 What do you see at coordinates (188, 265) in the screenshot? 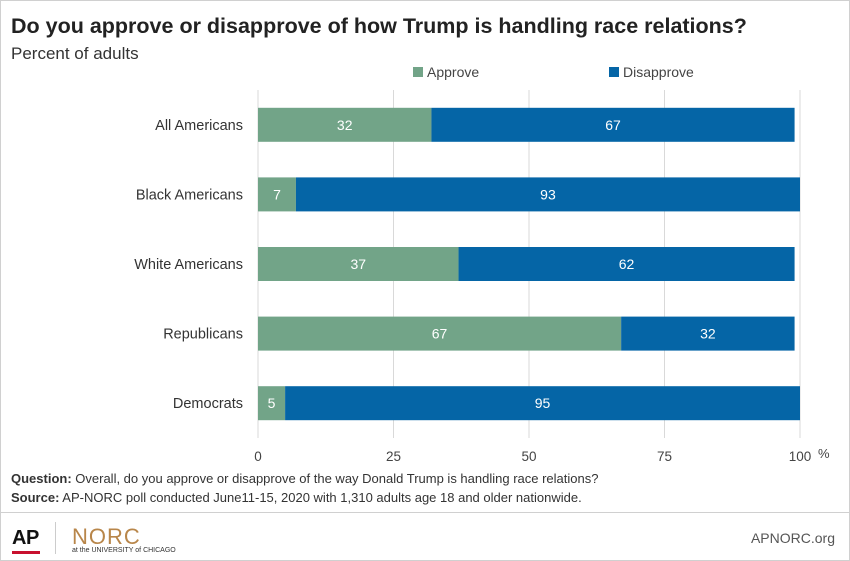
I see `category-label: White Americans` at bounding box center [188, 265].